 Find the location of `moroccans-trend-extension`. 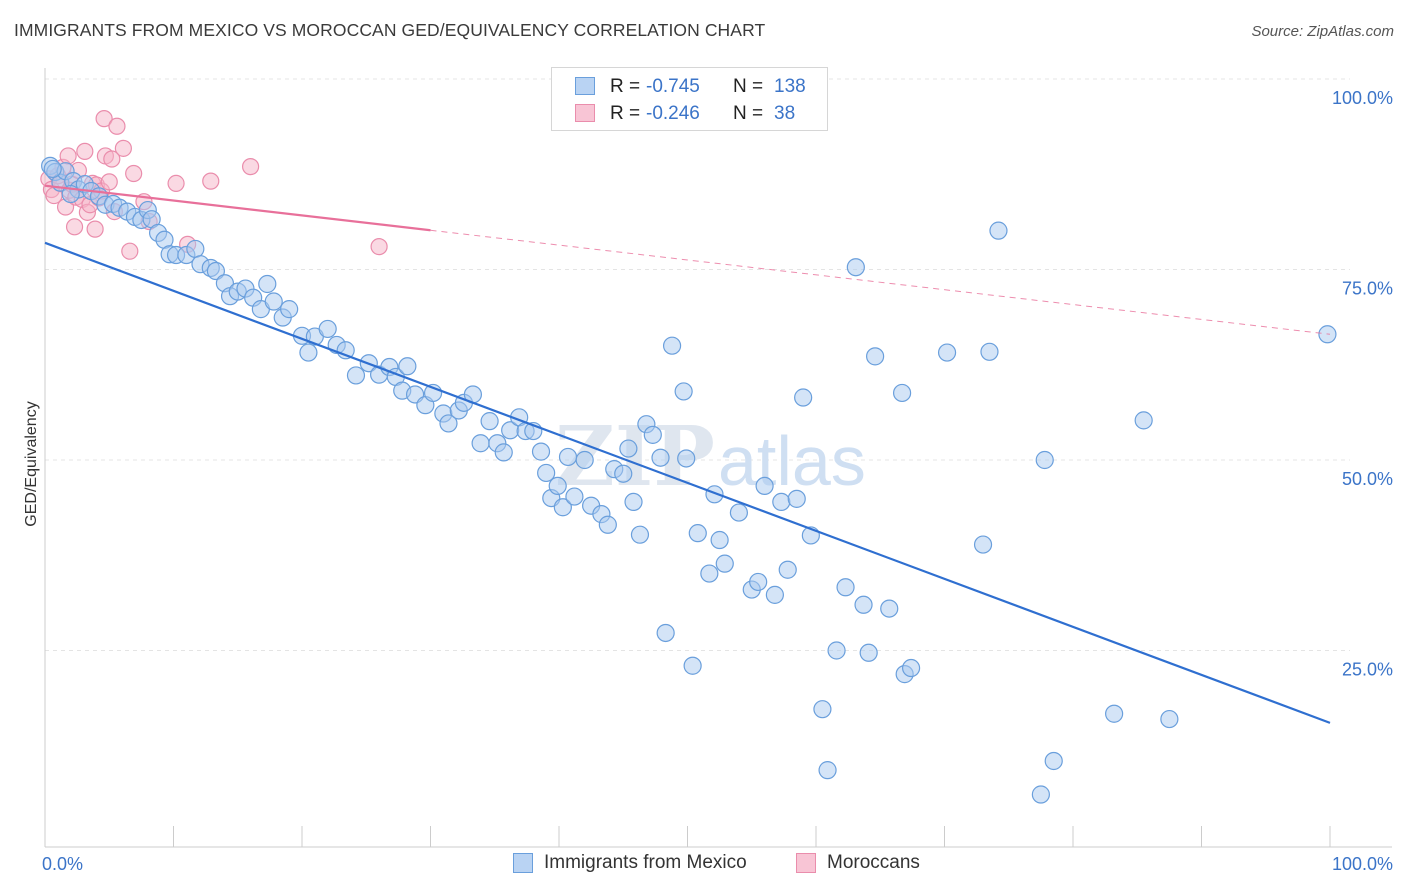

moroccans-trend-extension is located at coordinates (880, 282).